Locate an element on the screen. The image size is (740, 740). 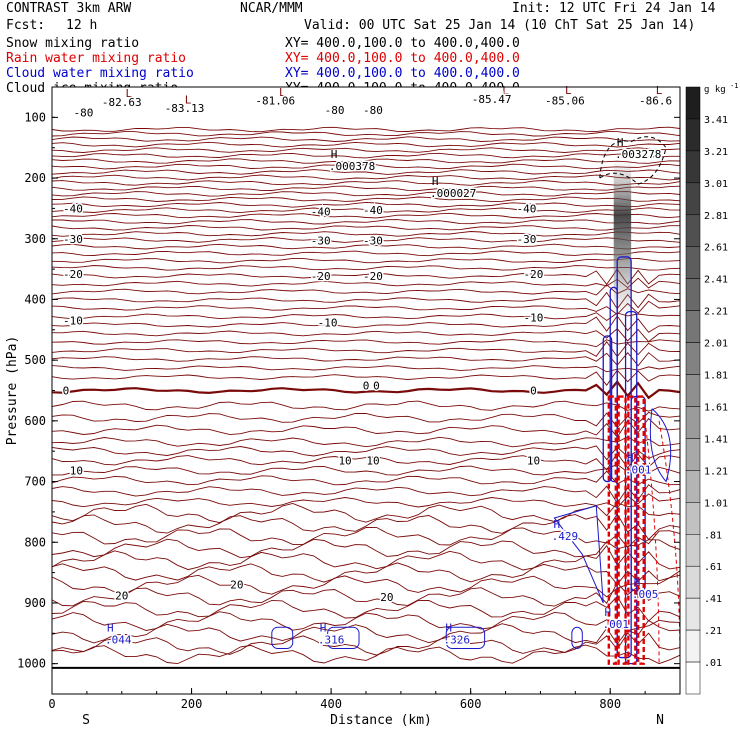
colorbar-label: 1.01 is located at coordinates (716, 503).